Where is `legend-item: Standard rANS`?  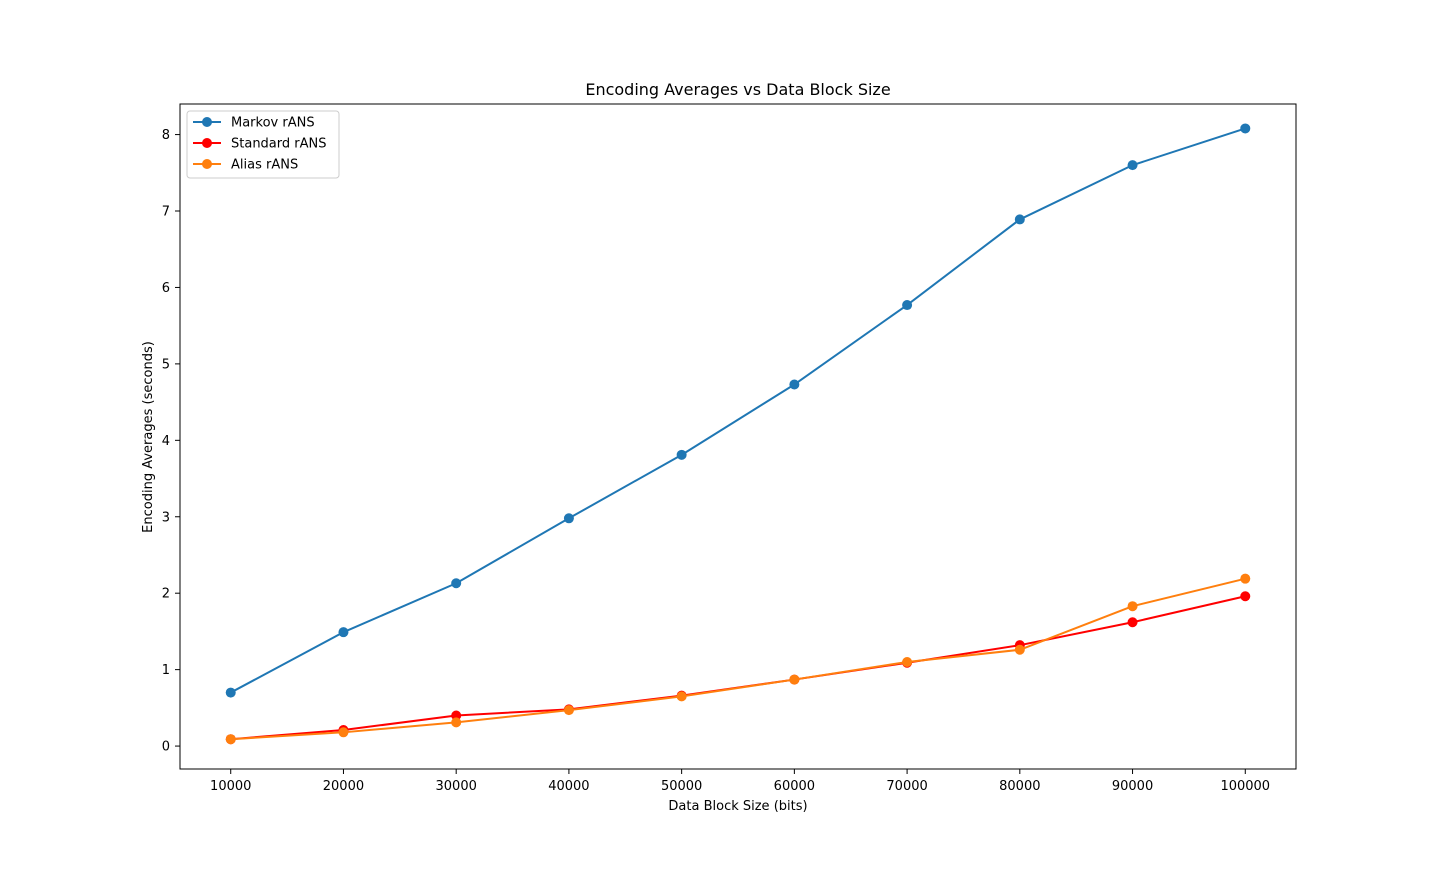 legend-item: Standard rANS is located at coordinates (260, 144).